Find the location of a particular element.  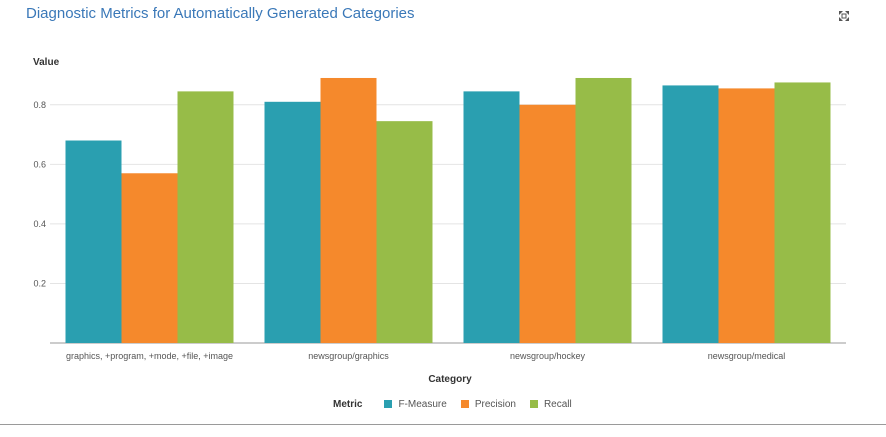

maximize-button is located at coordinates (844, 15).